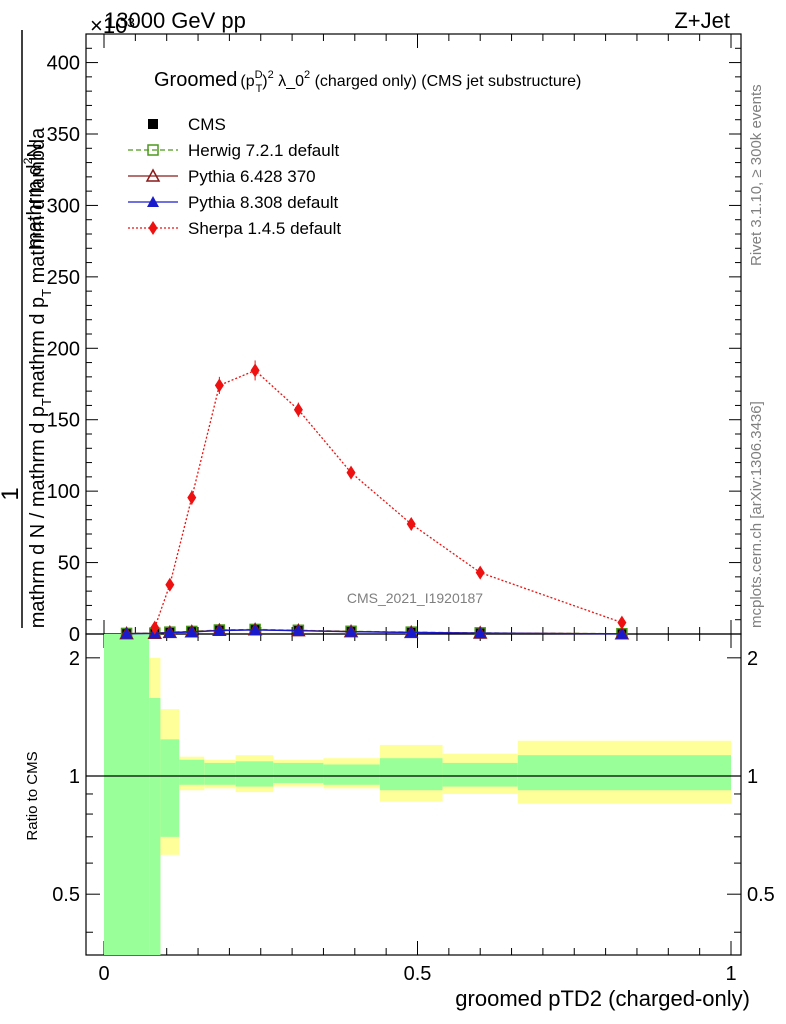 This screenshot has height=1024, width=786. What do you see at coordinates (12, 493) in the screenshot?
I see `y-label-one: 1` at bounding box center [12, 493].